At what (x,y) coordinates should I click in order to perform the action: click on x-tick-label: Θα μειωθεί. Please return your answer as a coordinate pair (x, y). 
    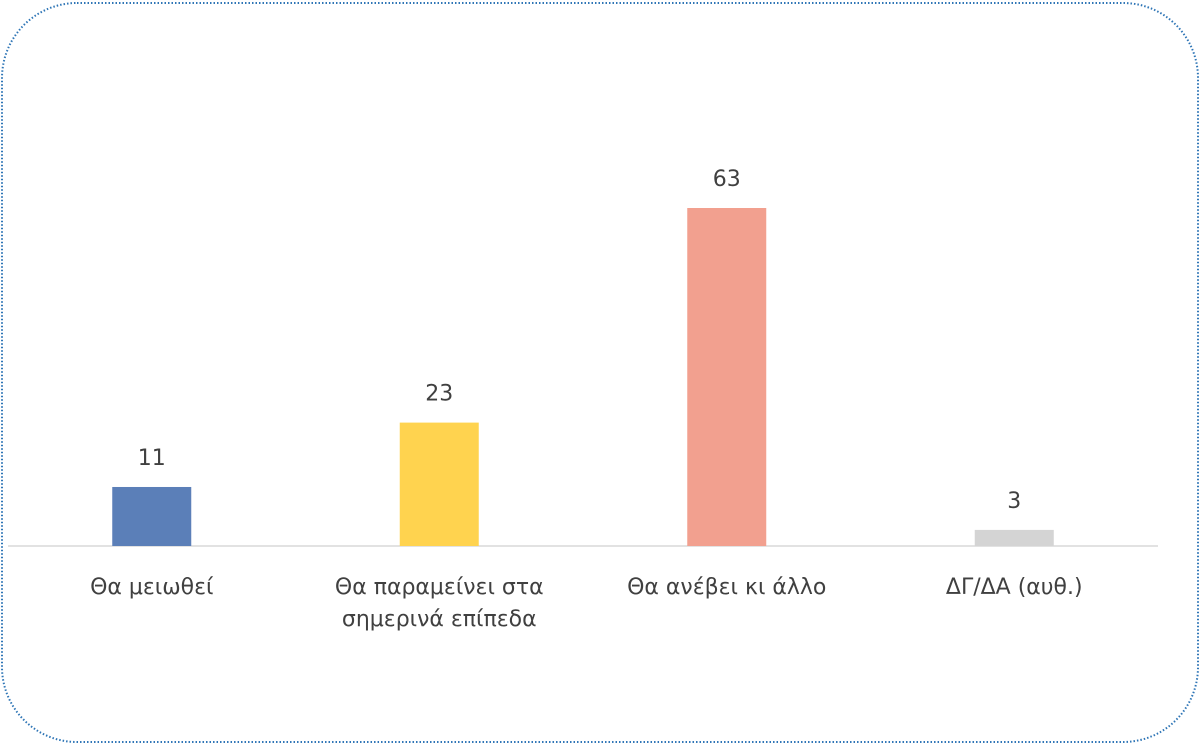
    Looking at the image, I should click on (152, 587).